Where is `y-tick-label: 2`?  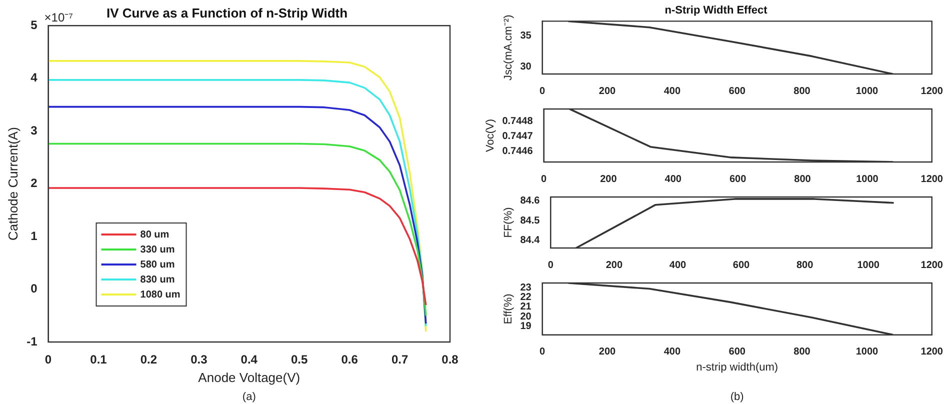 y-tick-label: 2 is located at coordinates (34, 183).